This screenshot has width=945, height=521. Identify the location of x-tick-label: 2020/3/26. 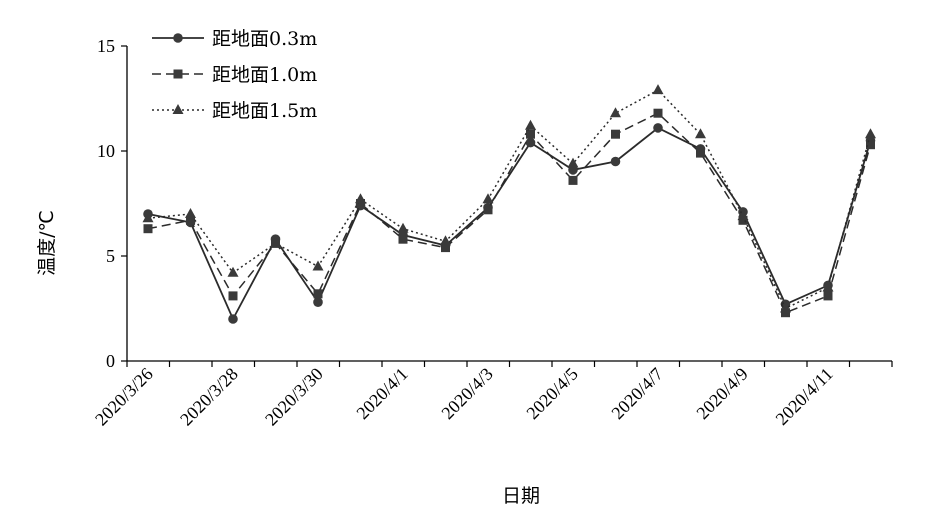
(124, 397).